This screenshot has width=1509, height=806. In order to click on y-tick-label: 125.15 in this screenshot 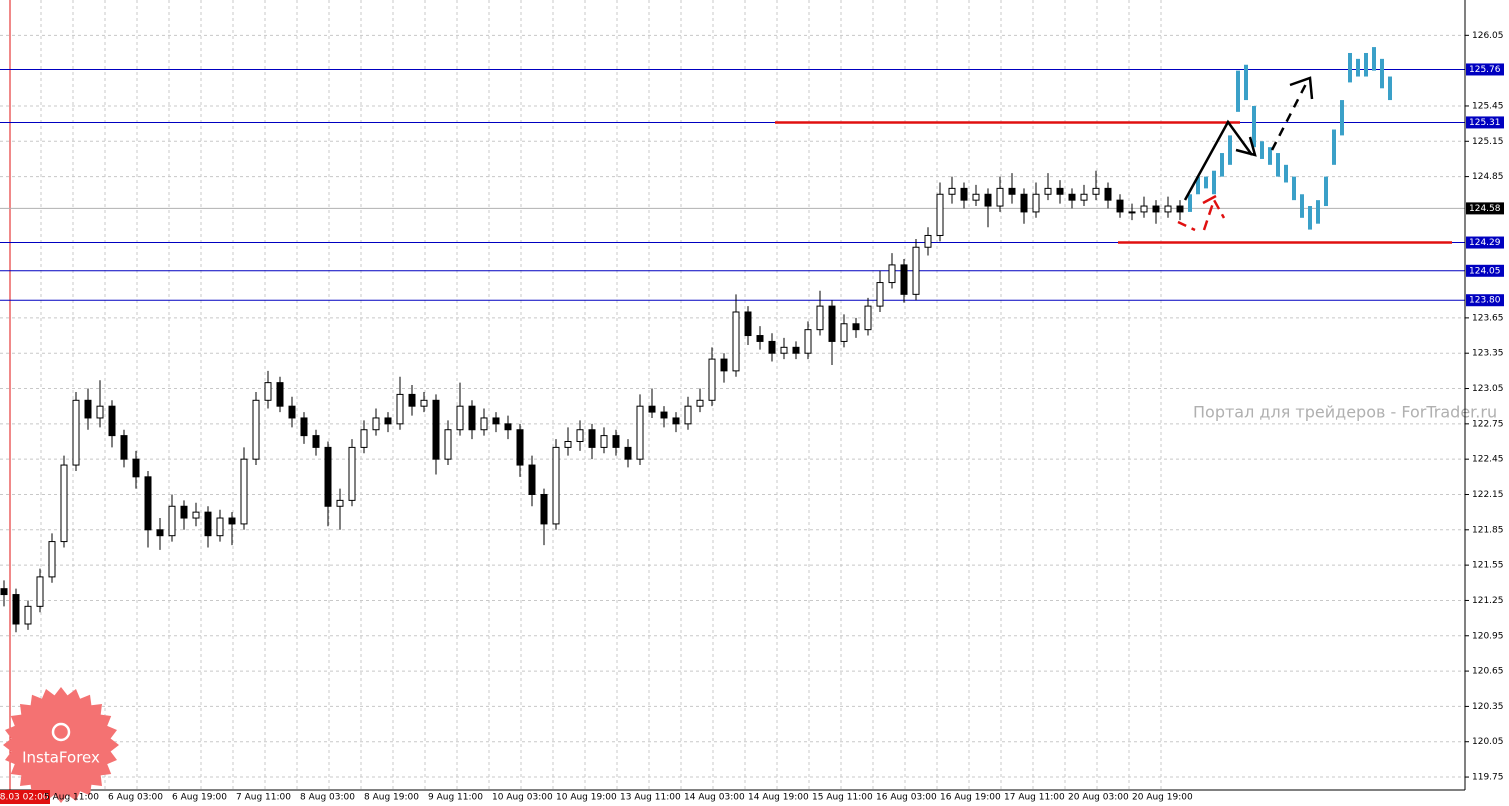, I will do `click(1488, 142)`.